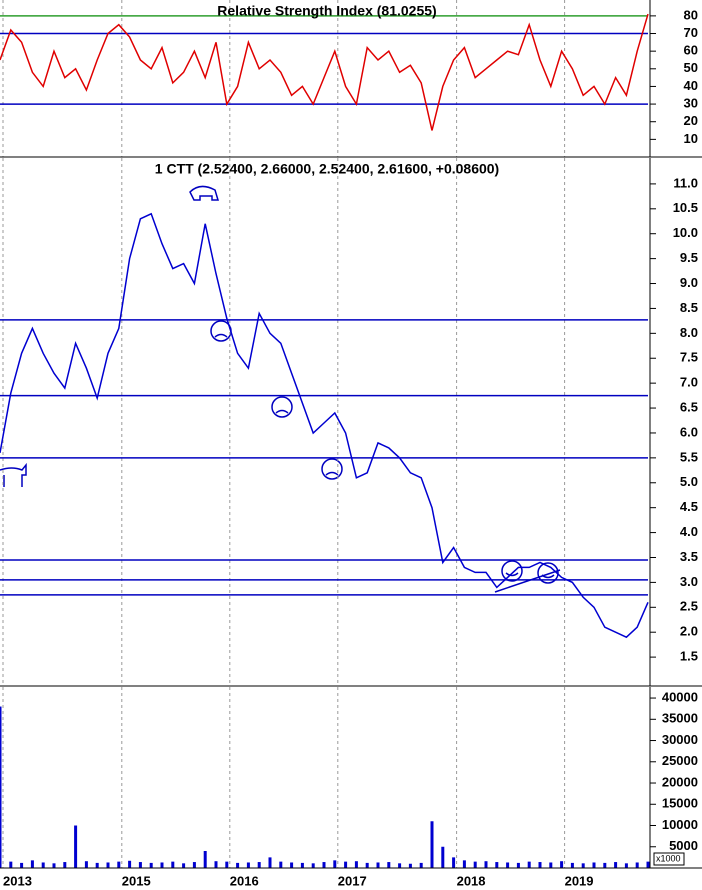  What do you see at coordinates (680, 696) in the screenshot?
I see `y-tick-label: 40000` at bounding box center [680, 696].